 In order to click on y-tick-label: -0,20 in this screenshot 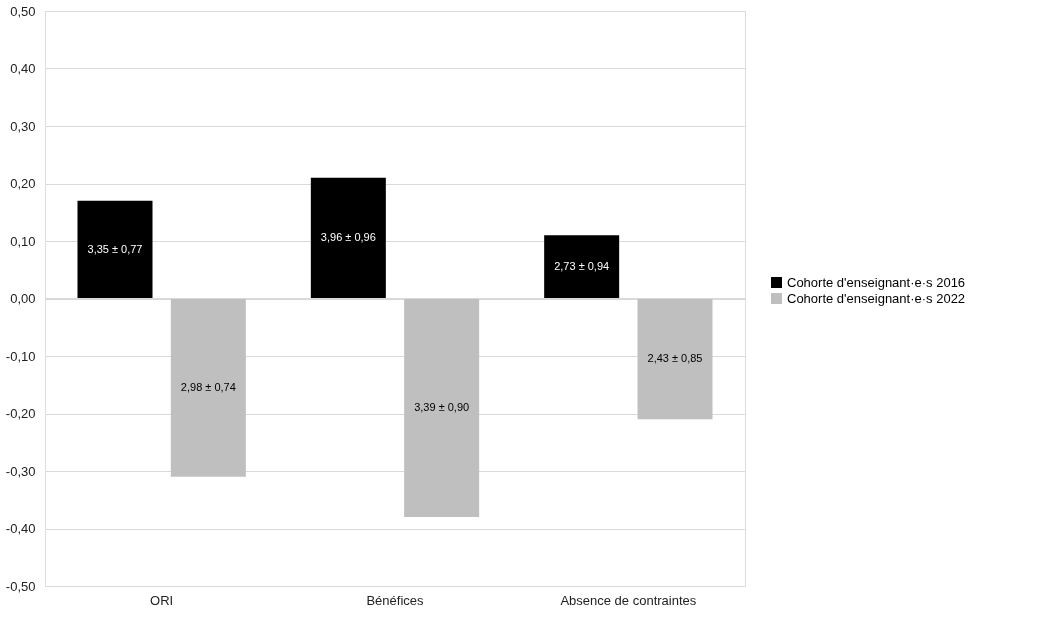, I will do `click(20, 413)`.